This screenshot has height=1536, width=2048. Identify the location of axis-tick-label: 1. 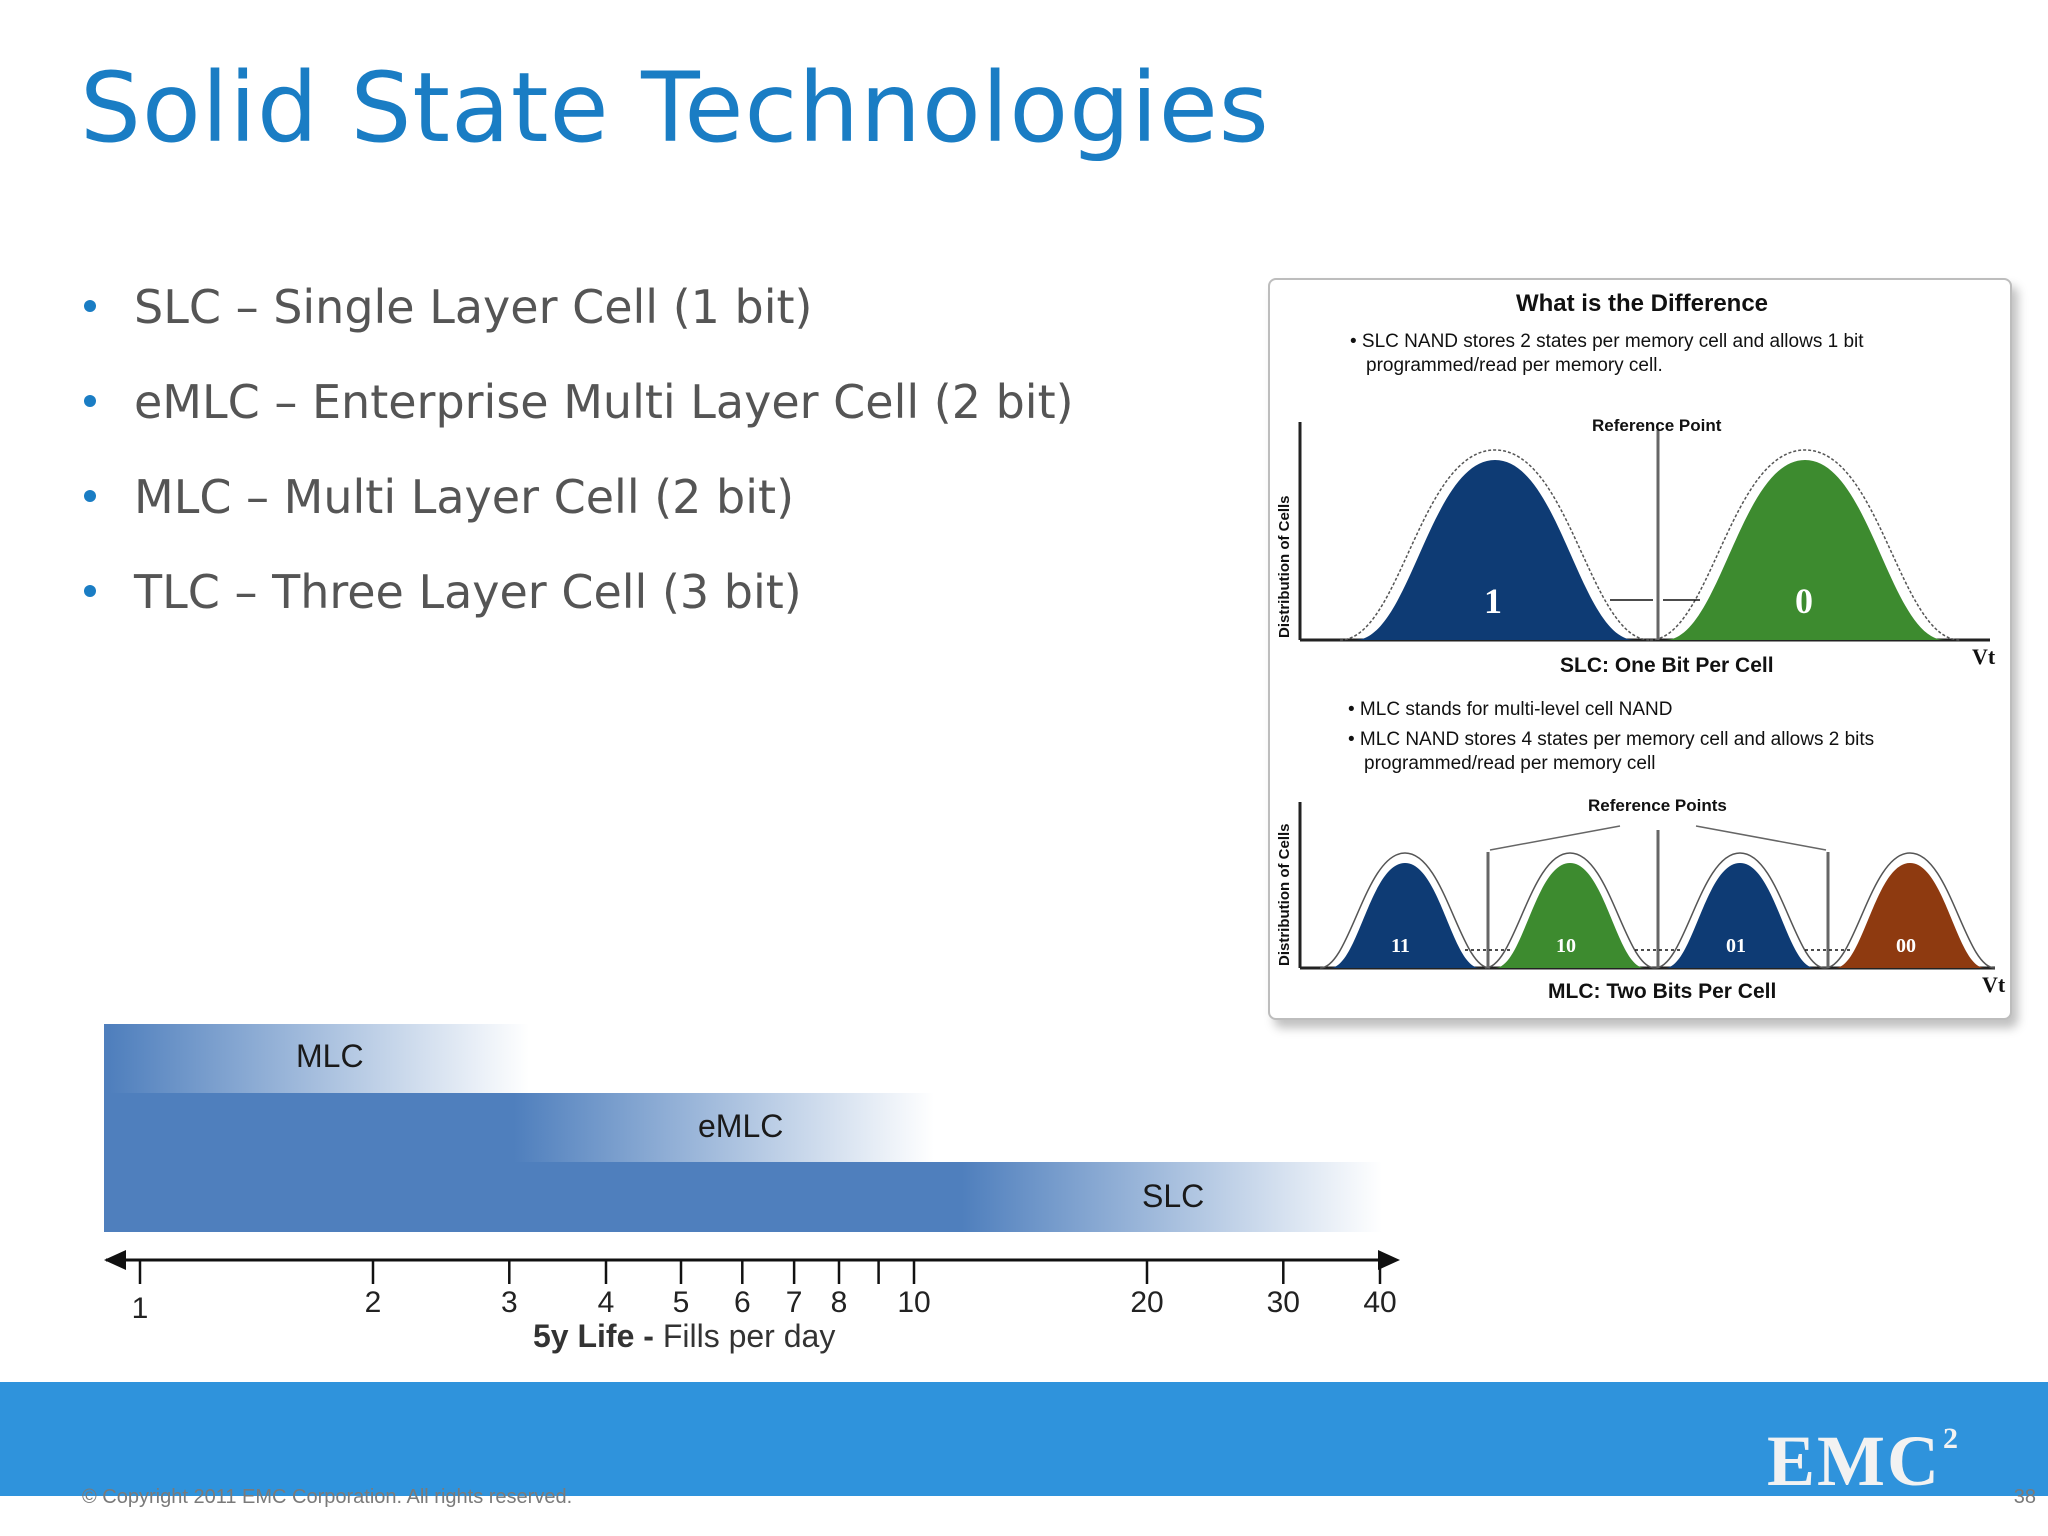
(140, 1308).